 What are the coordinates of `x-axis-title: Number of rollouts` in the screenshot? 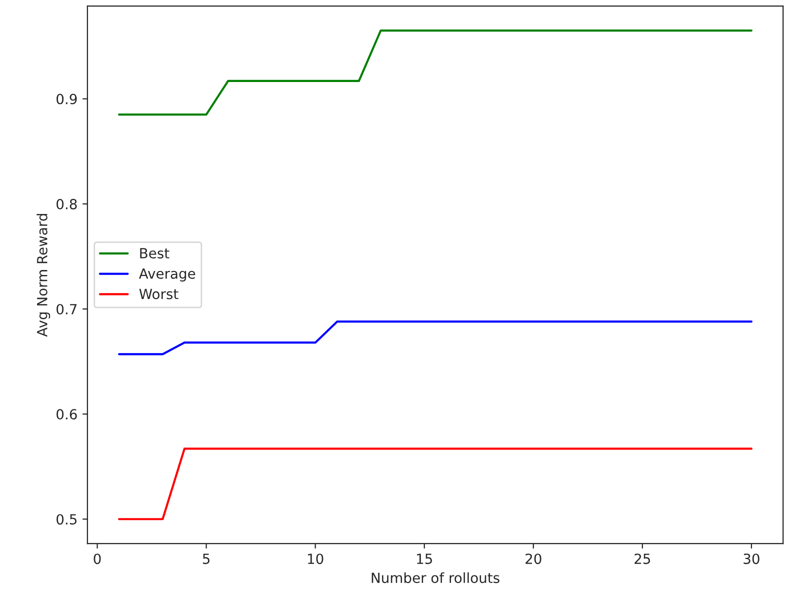 It's located at (436, 578).